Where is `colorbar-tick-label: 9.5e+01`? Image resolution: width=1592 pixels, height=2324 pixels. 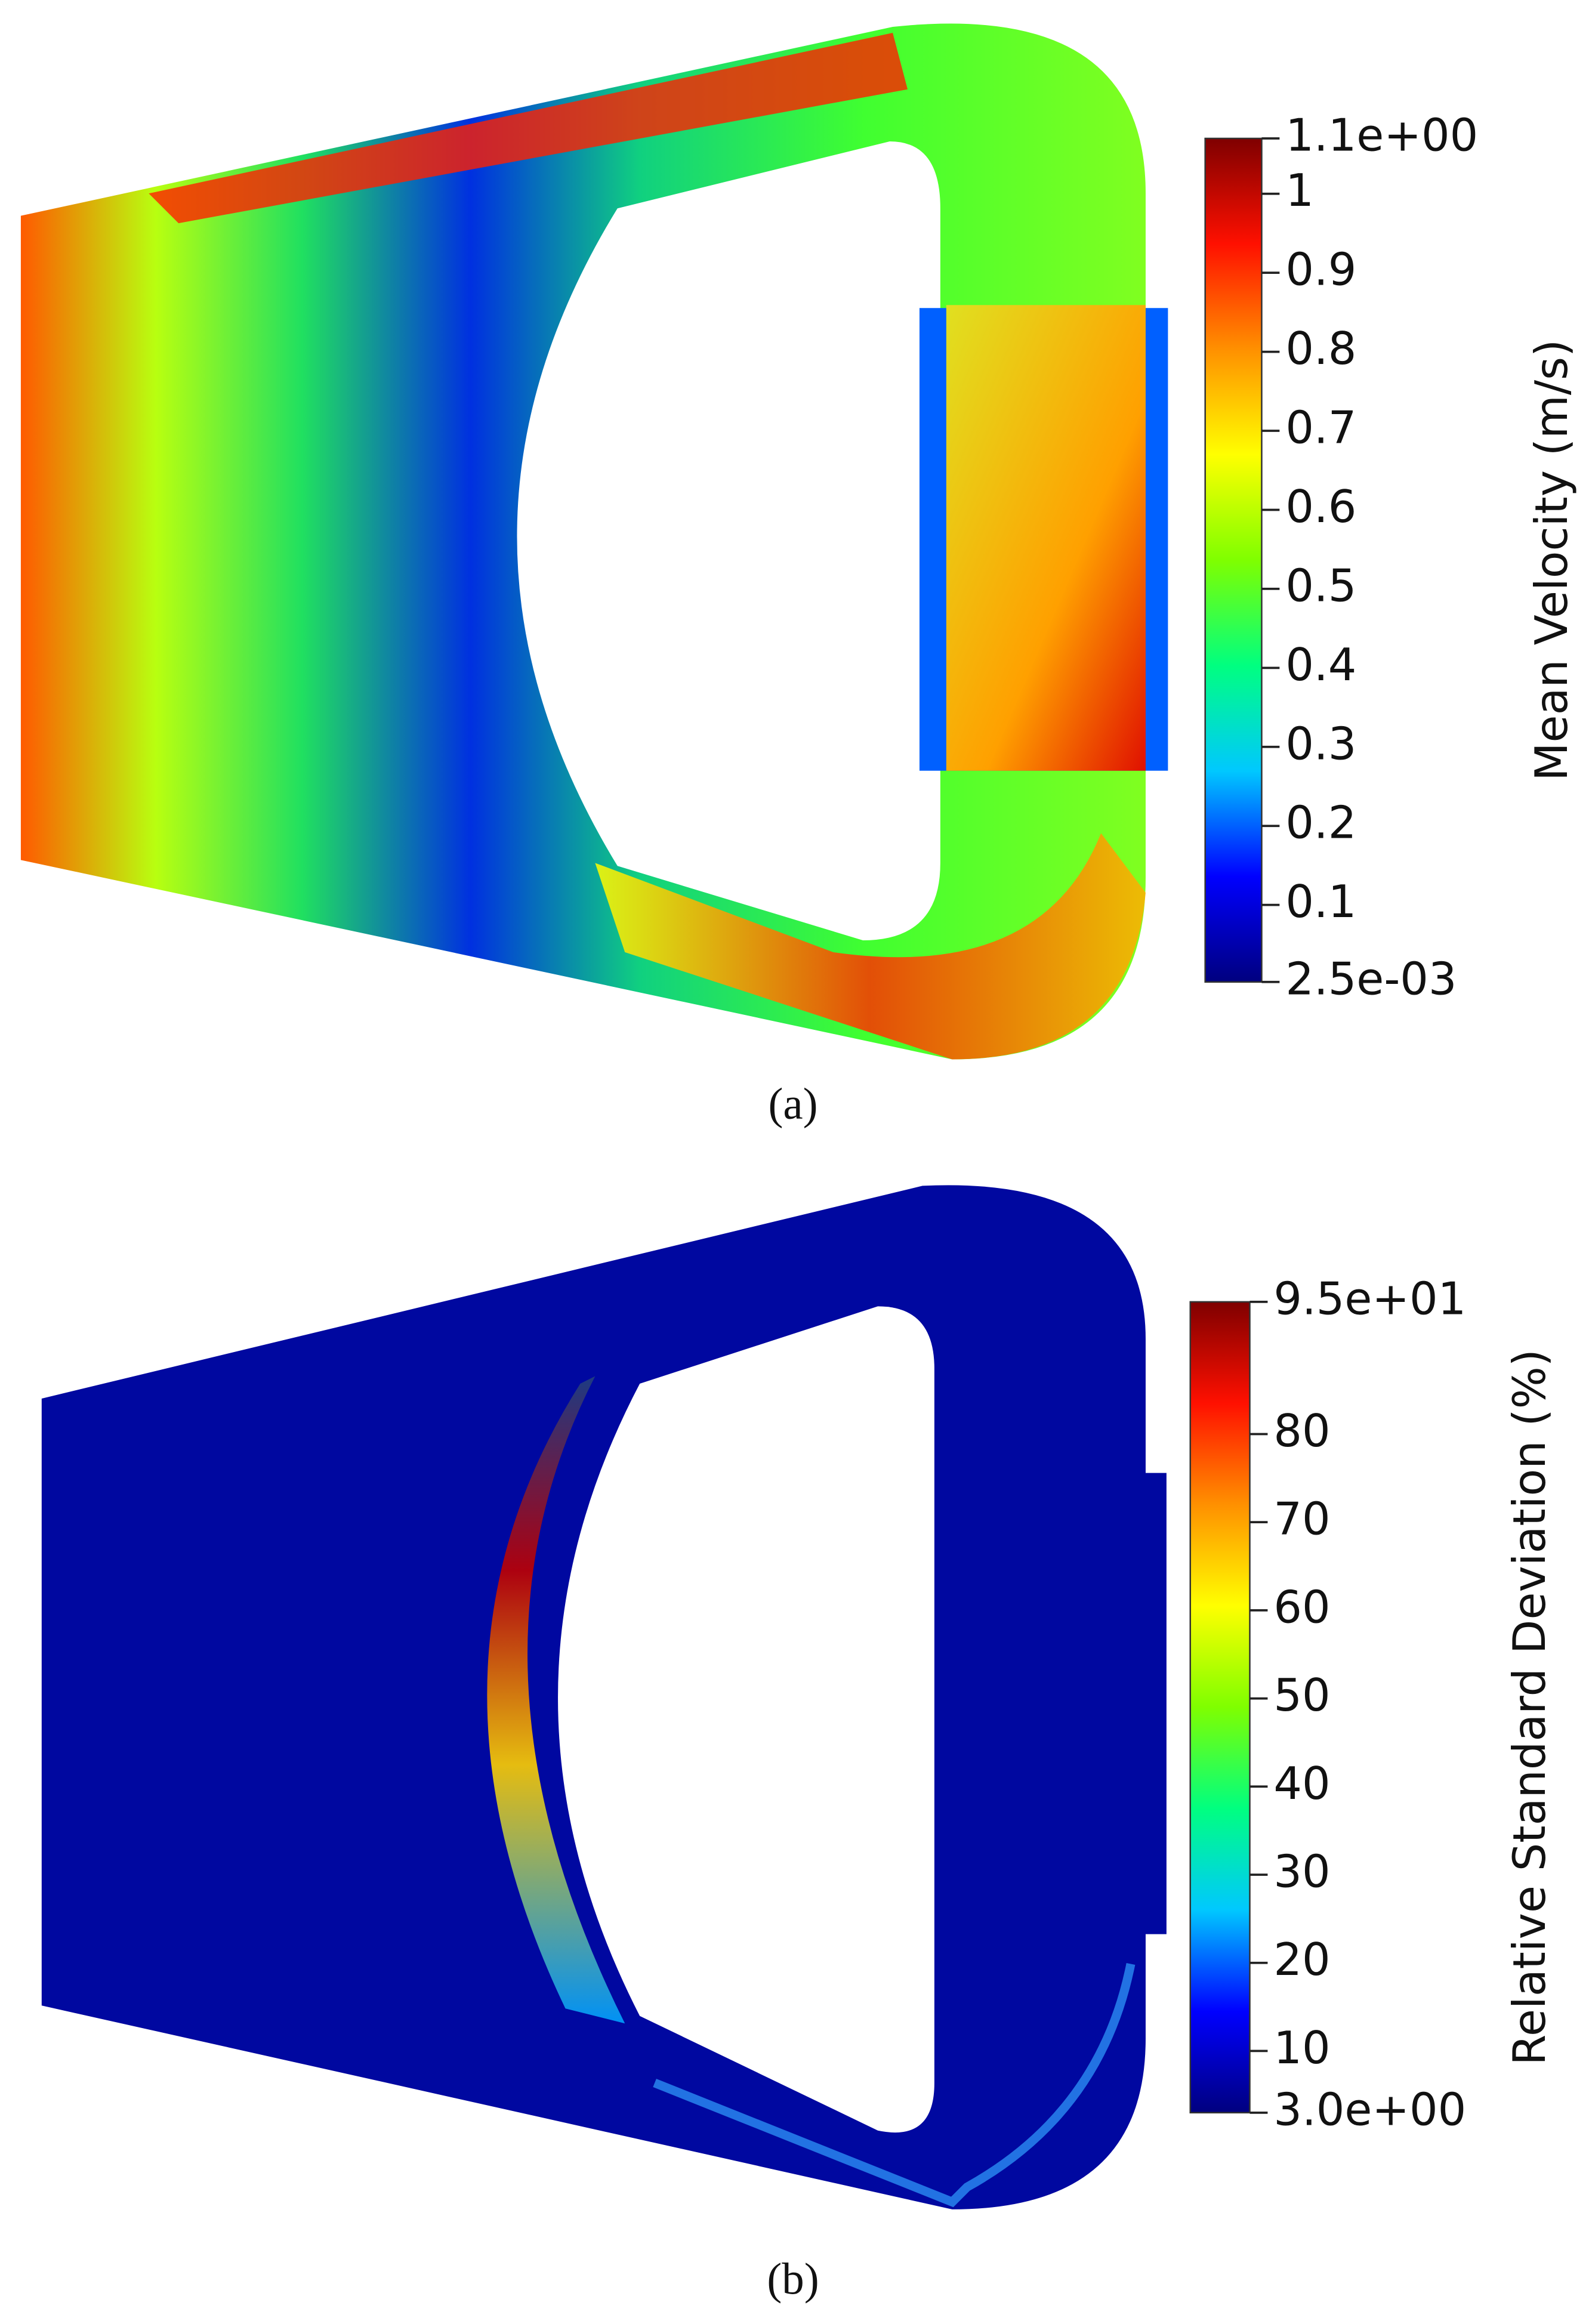
colorbar-tick-label: 9.5e+01 is located at coordinates (1369, 1299).